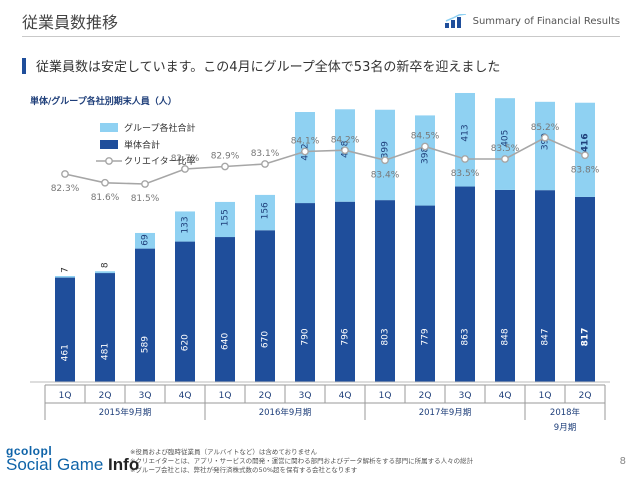  Describe the element at coordinates (103, 102) in the screenshot. I see `chart-title: 単体/グループ各社別期末人員（人）` at that location.